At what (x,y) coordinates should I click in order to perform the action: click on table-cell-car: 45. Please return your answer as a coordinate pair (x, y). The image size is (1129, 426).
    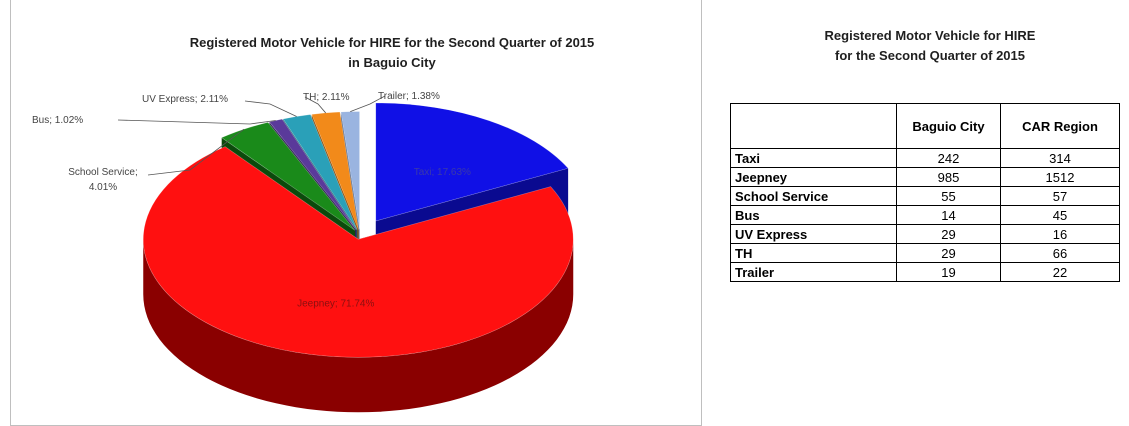
    Looking at the image, I should click on (1060, 215).